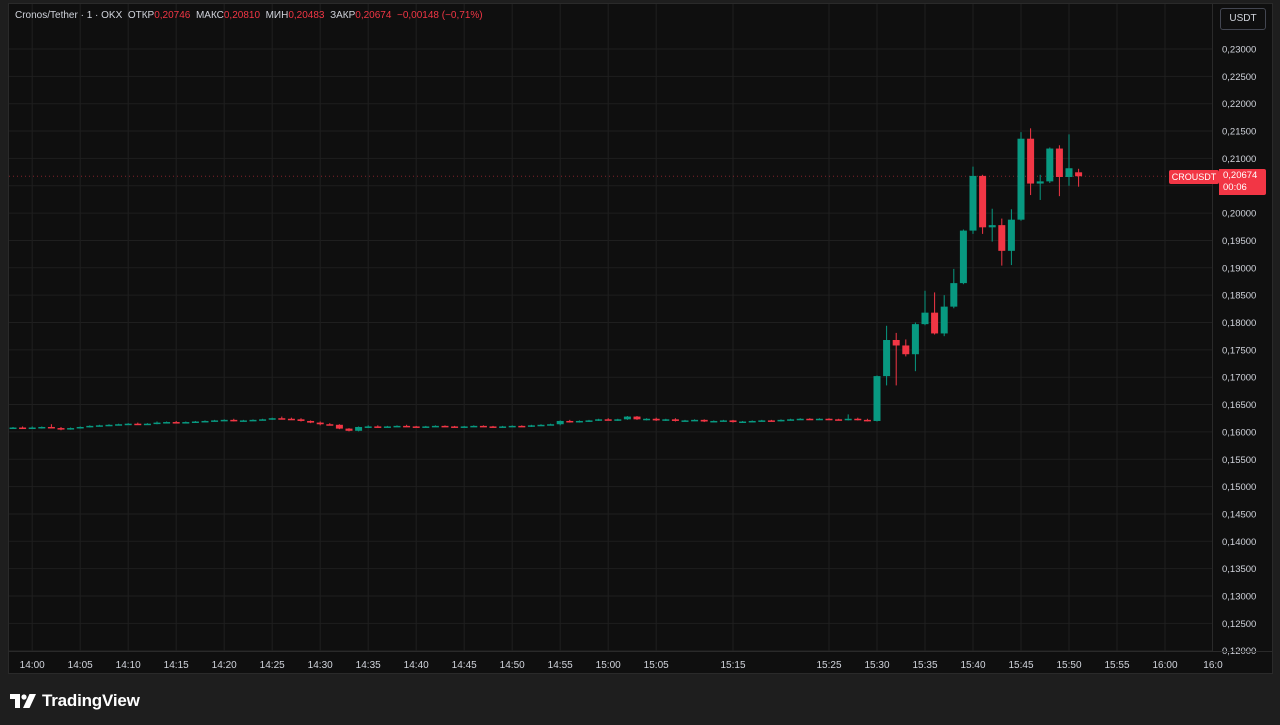  Describe the element at coordinates (1239, 214) in the screenshot. I see `y-tick-label: 0,20000` at that location.